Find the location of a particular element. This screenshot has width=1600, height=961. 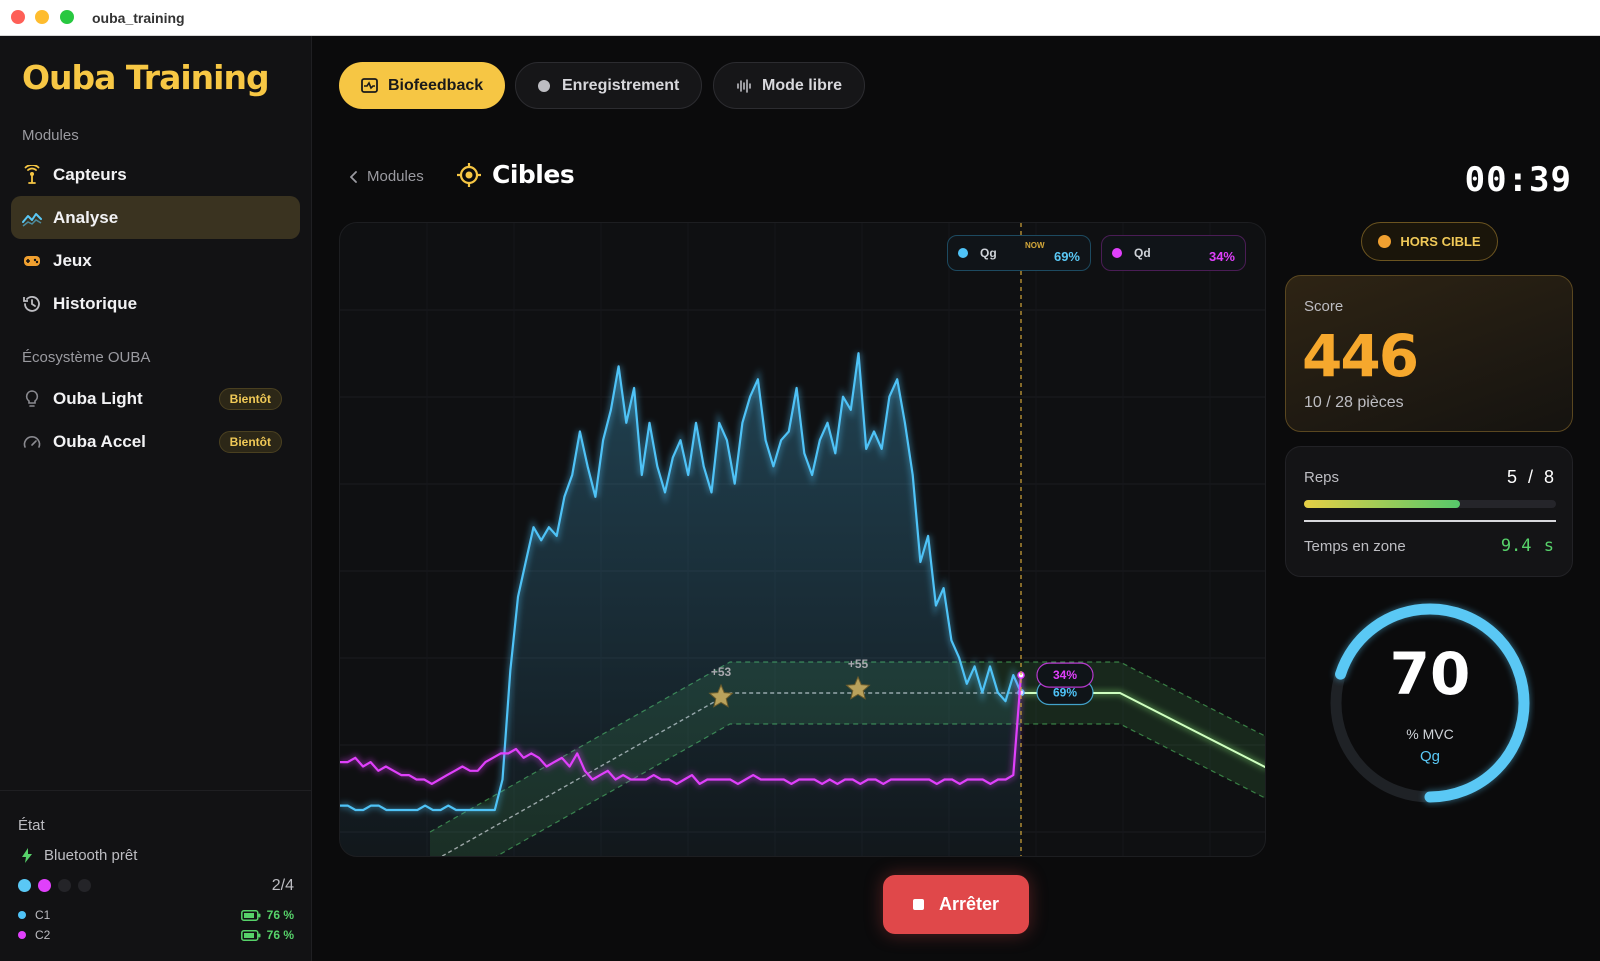

star-score-label: +53 is located at coordinates (721, 672).